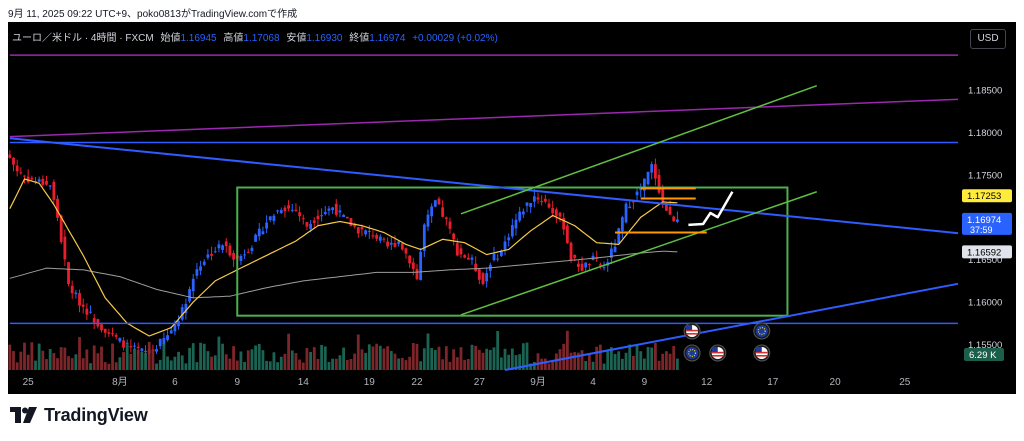  Describe the element at coordinates (732, 326) in the screenshot. I see `blue-up-trendline` at that location.